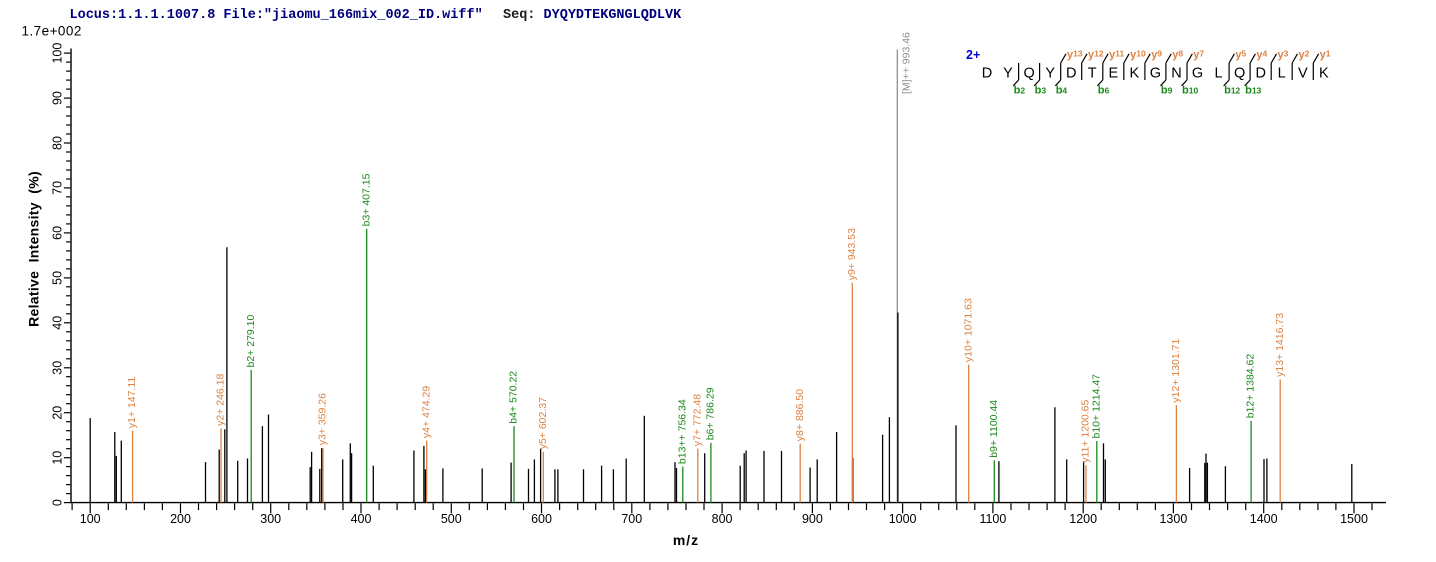  What do you see at coordinates (1190, 91) in the screenshot?
I see `svg-text: b10` at bounding box center [1190, 91].